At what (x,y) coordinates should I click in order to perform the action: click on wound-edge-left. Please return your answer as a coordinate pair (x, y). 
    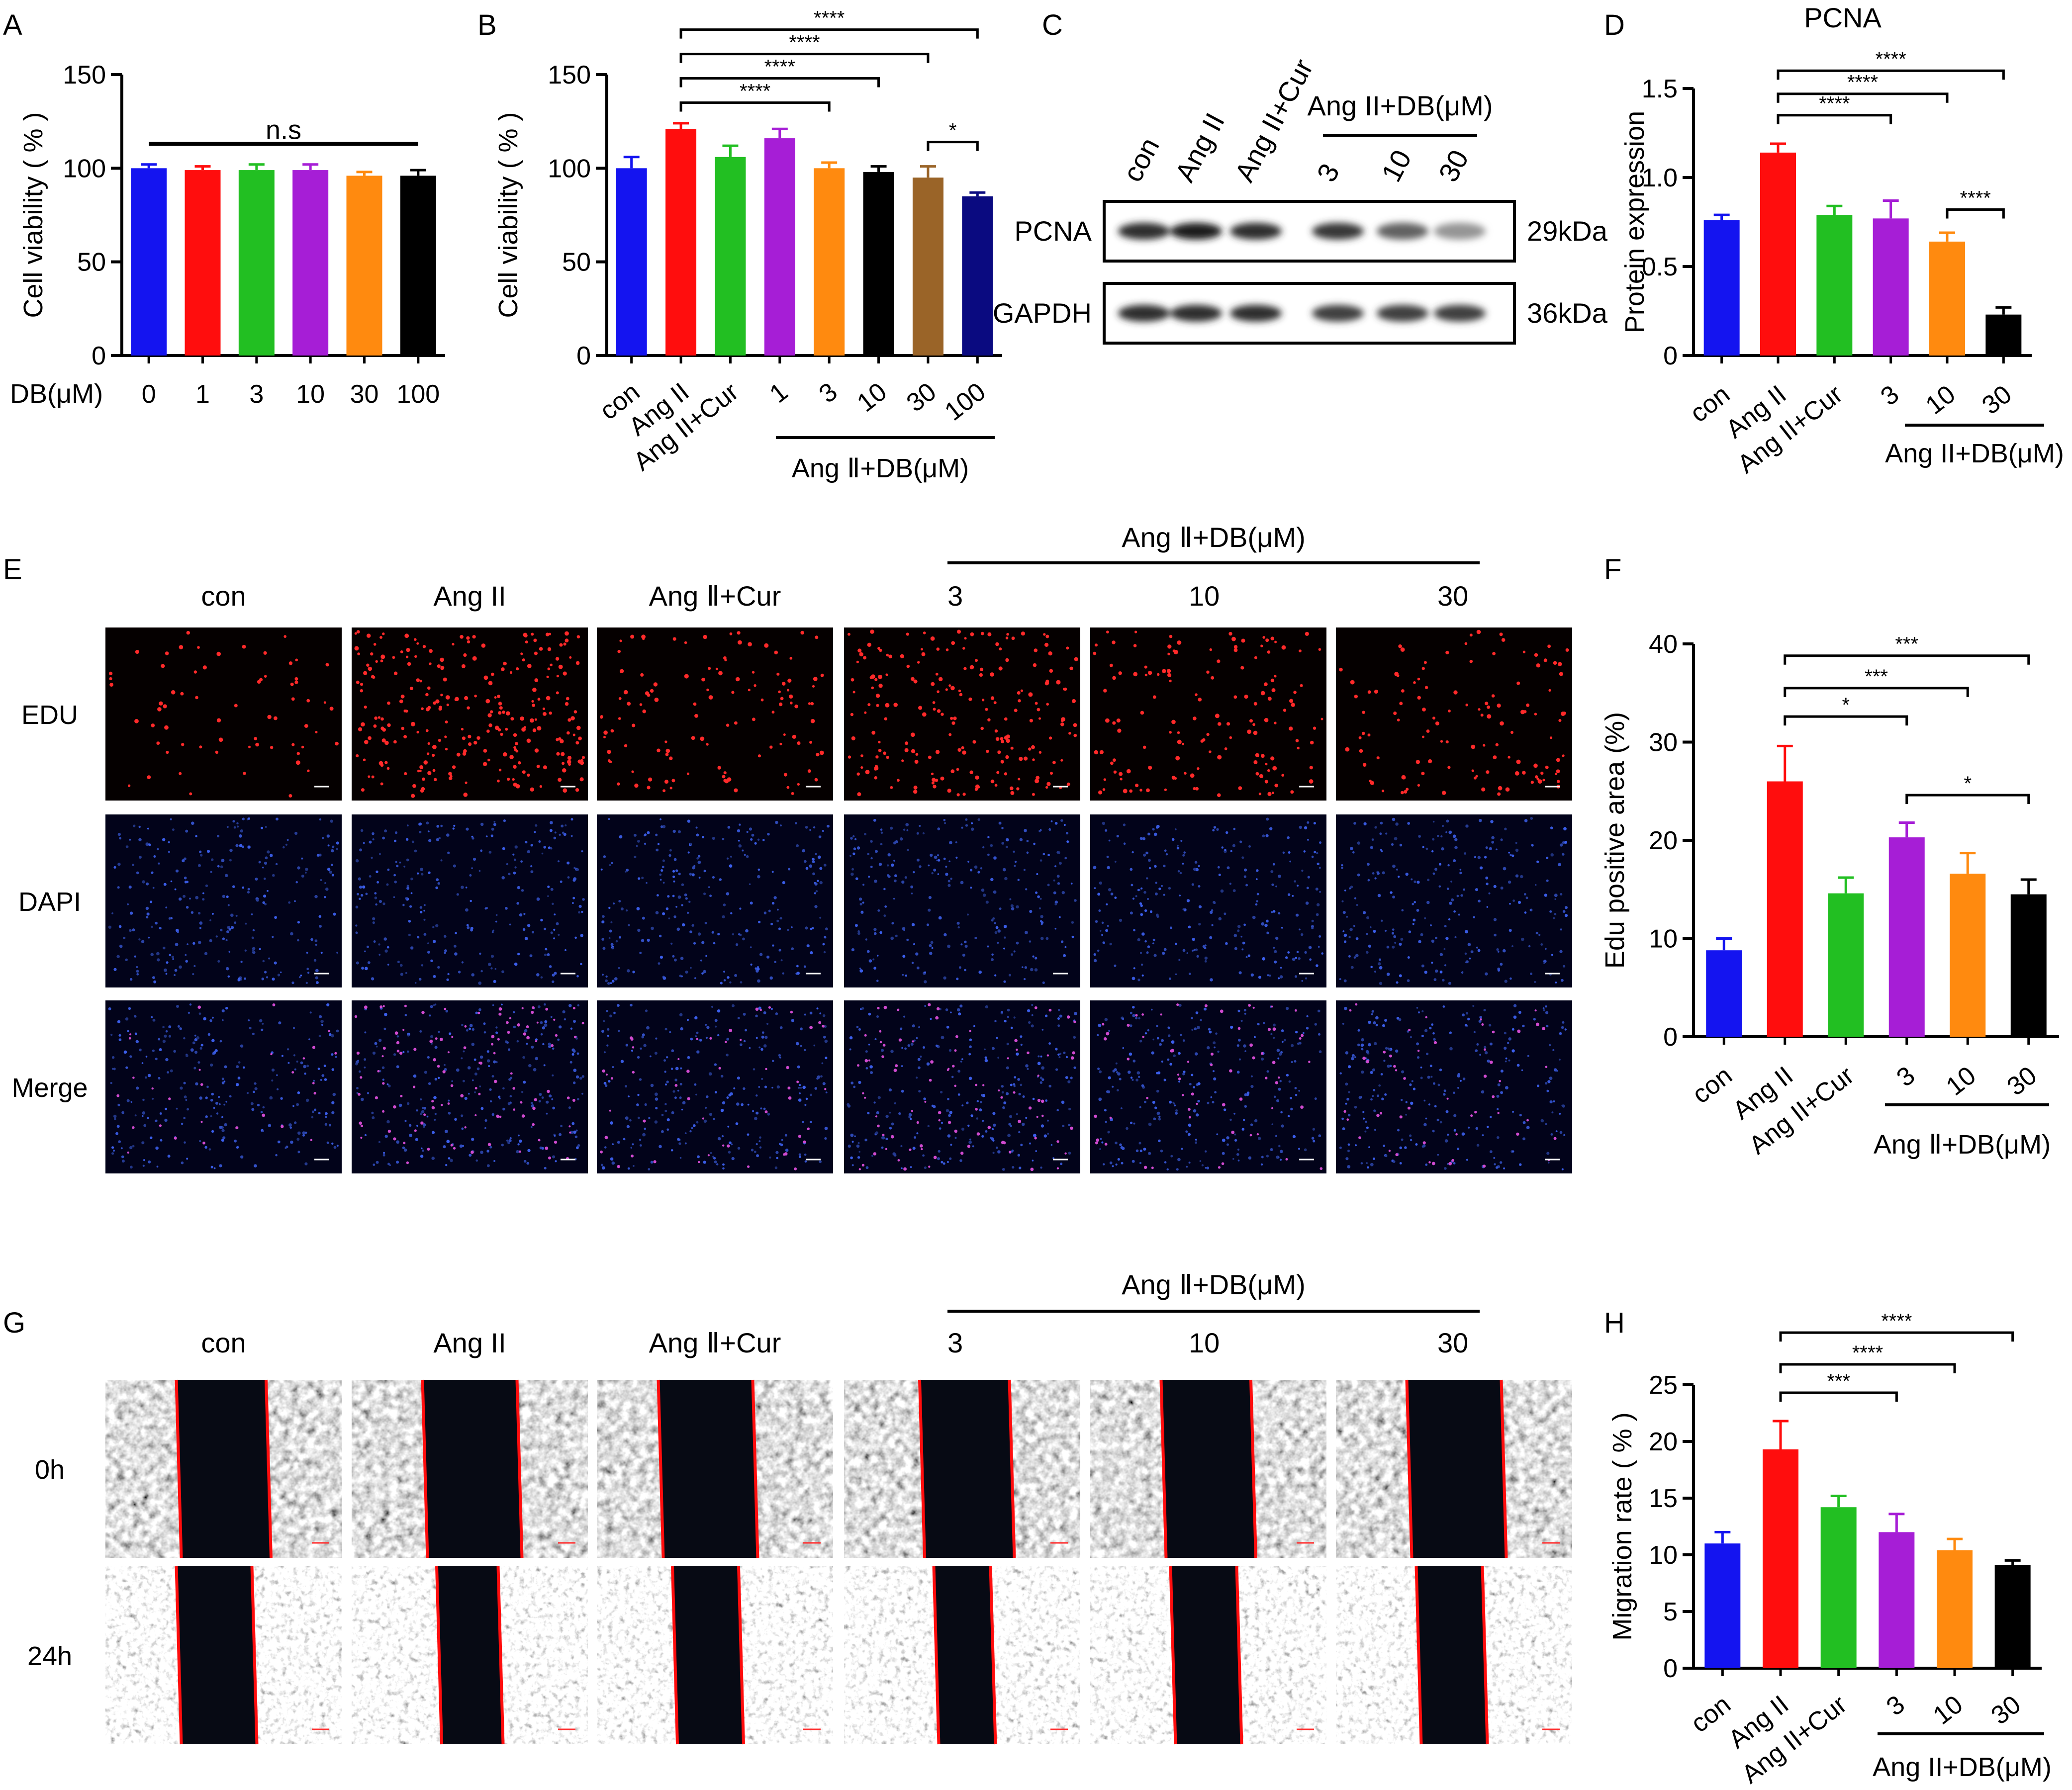
    Looking at the image, I should click on (922, 1469).